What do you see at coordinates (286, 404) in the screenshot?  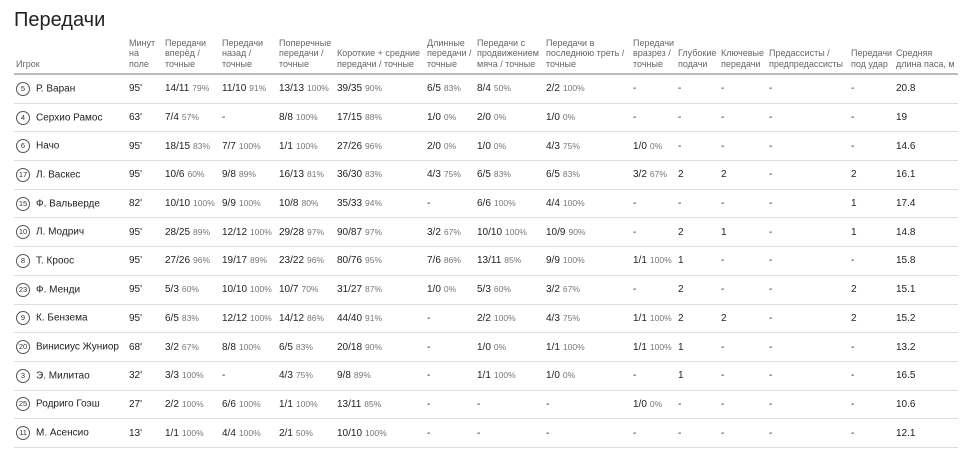 I see `stat-value: 1/1` at bounding box center [286, 404].